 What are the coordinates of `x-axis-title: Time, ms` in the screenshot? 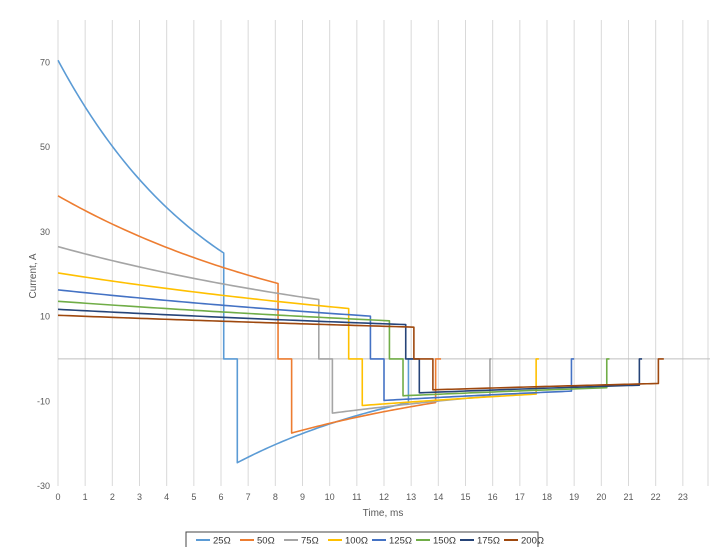 It's located at (383, 513).